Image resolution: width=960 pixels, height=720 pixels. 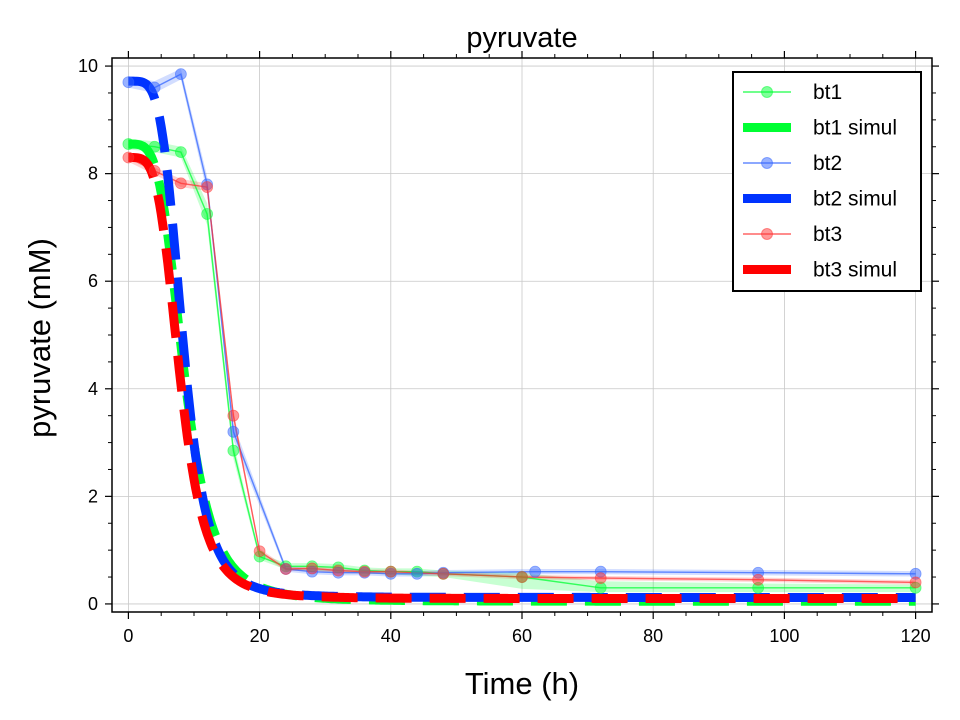 I want to click on x-tick-label: 40, so click(x=391, y=636).